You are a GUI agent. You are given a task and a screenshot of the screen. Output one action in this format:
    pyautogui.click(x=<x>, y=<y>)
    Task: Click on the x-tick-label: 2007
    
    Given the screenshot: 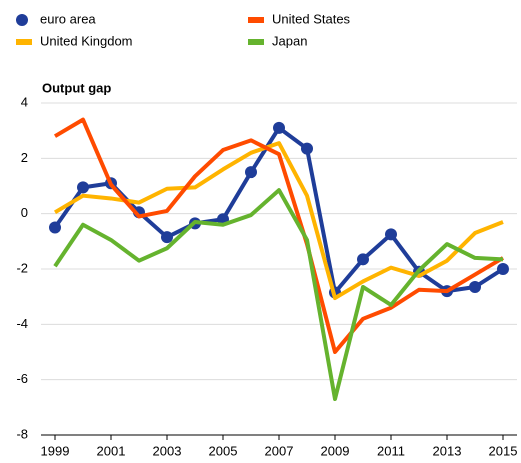 What is the action you would take?
    pyautogui.click(x=279, y=450)
    